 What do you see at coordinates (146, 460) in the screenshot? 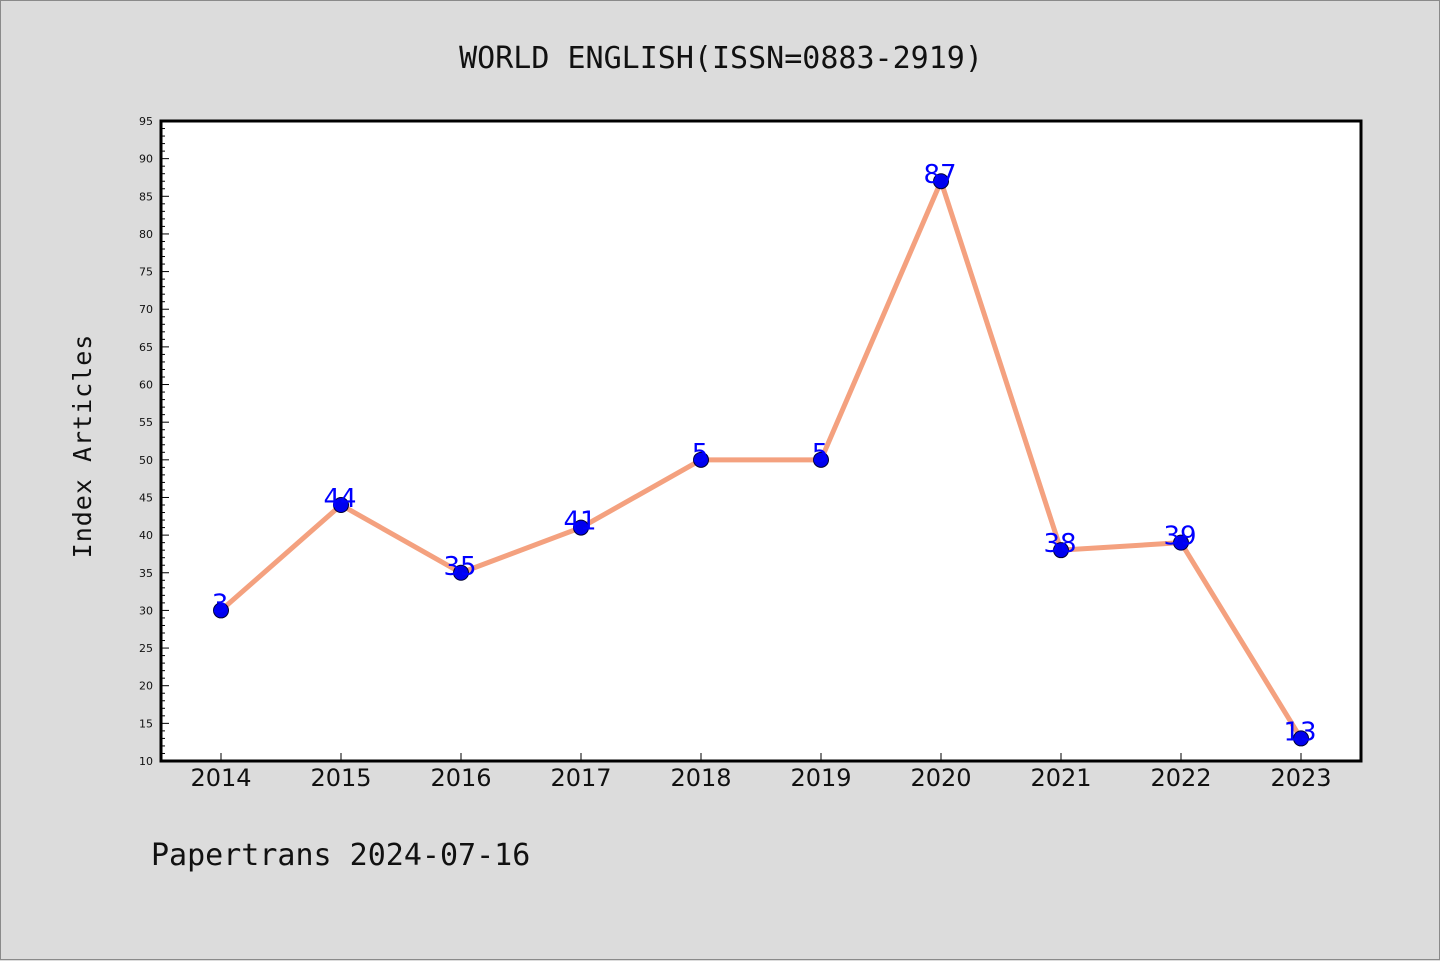
I see `y-tick-label: 50` at bounding box center [146, 460].